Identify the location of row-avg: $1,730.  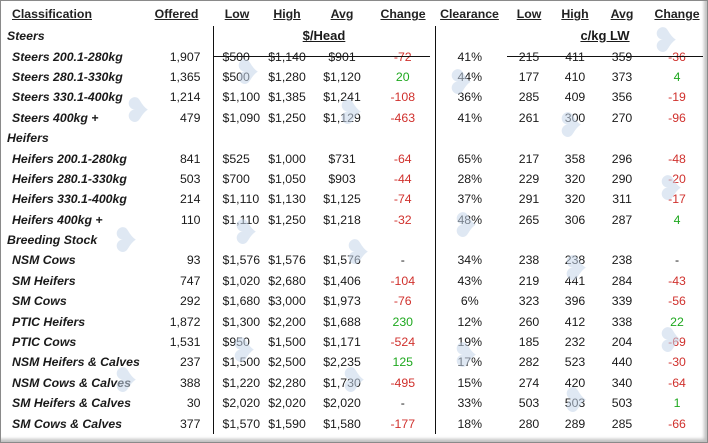
(342, 382).